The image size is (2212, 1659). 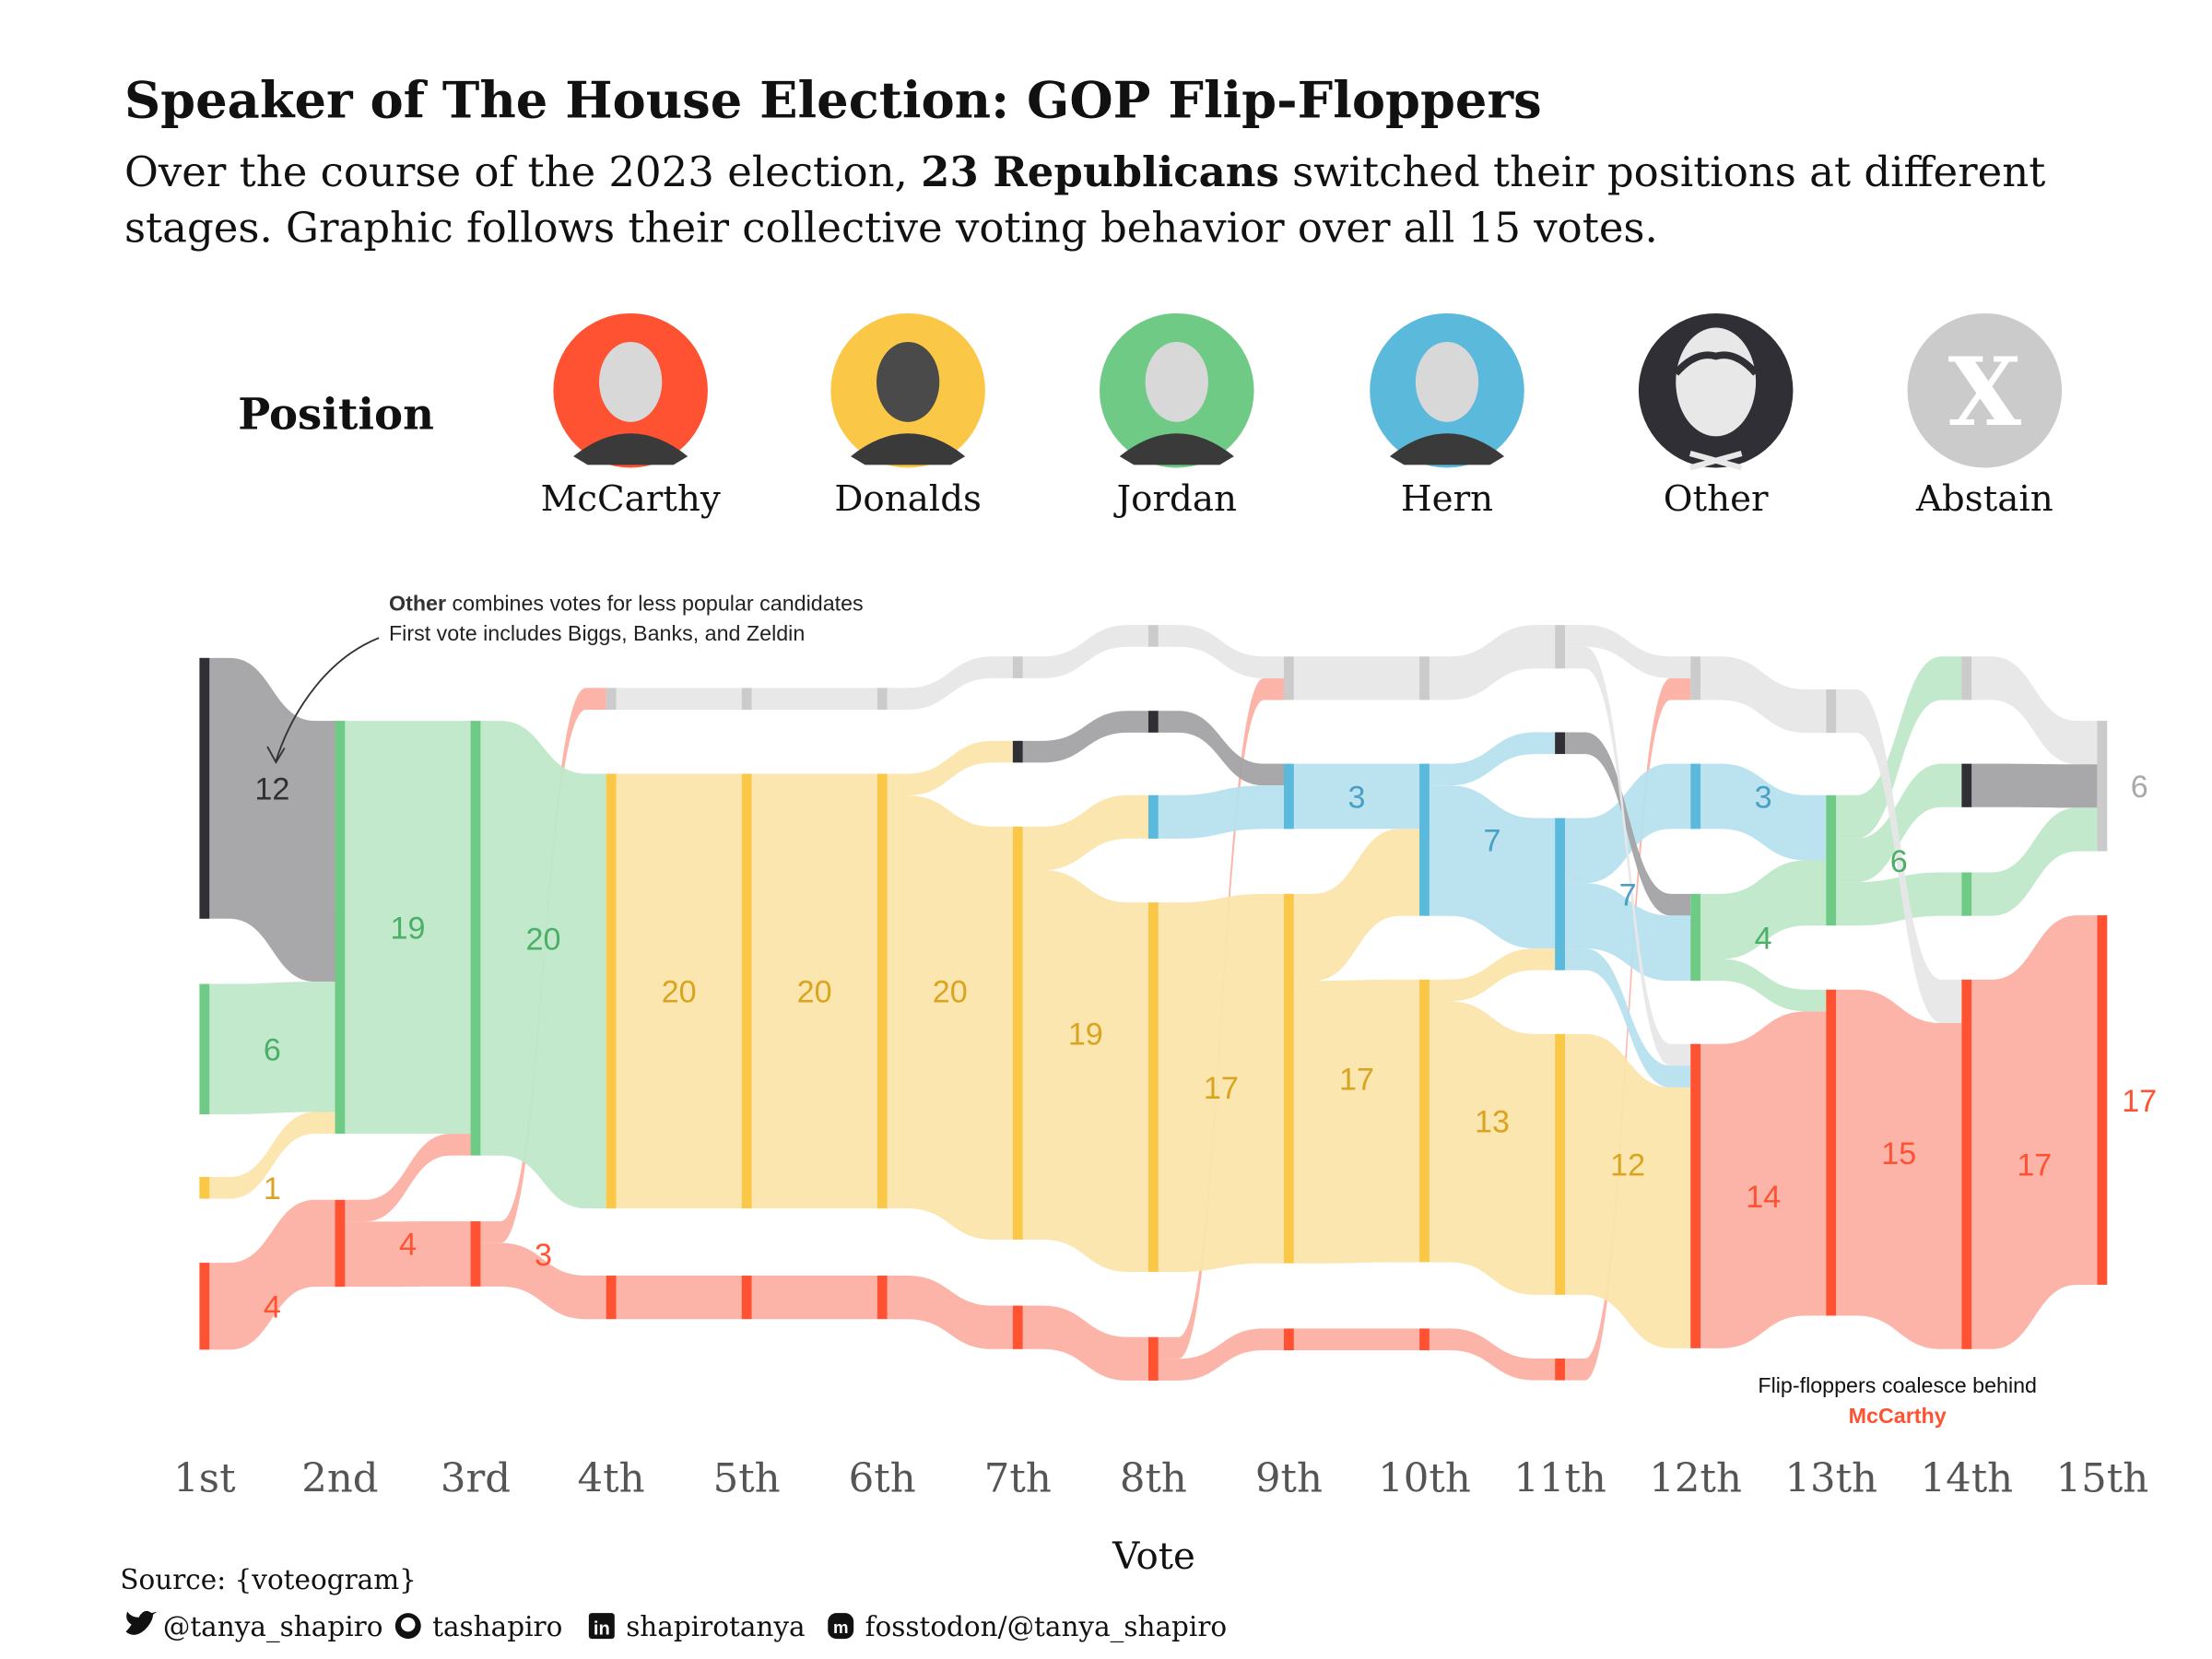 I want to click on node-15th-mccarthy, so click(x=2102, y=1100).